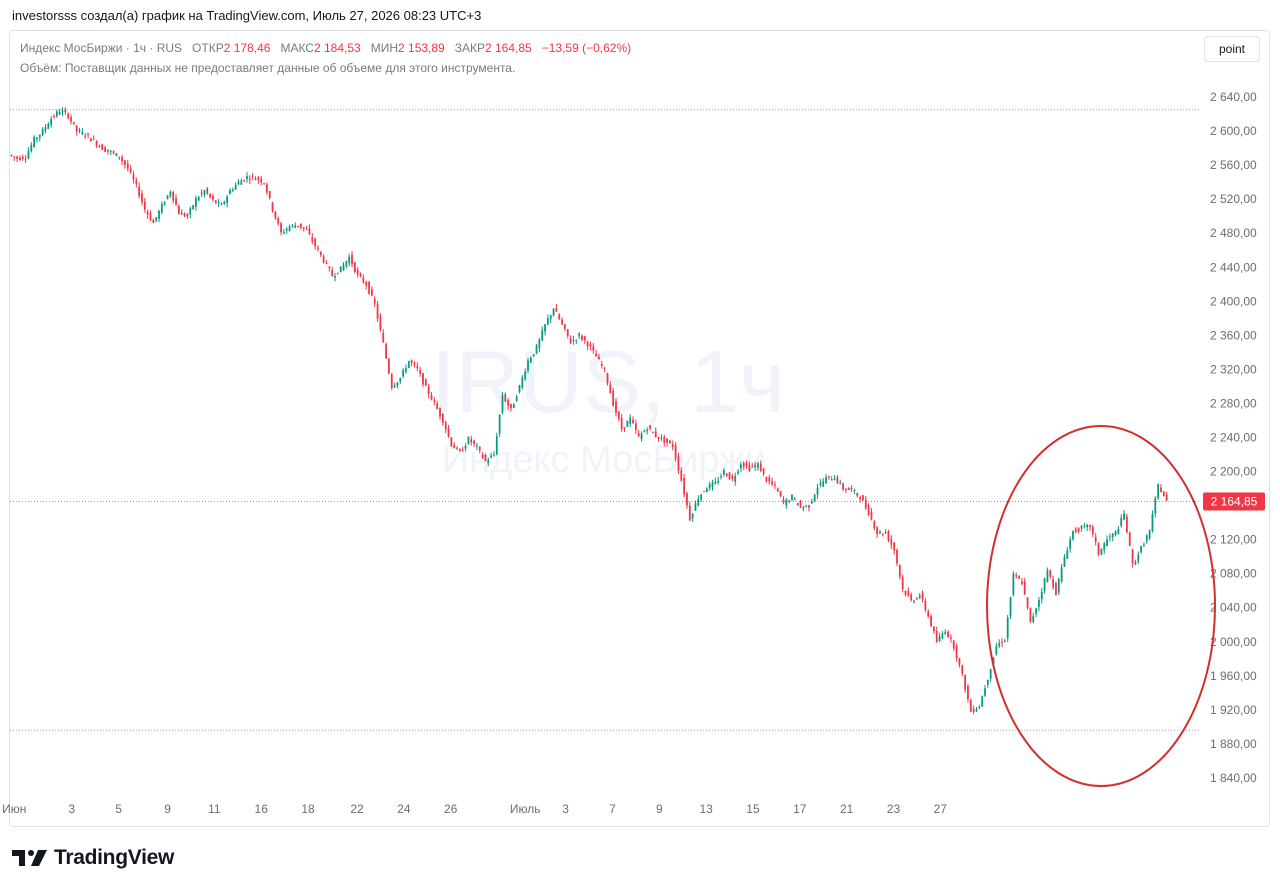 The image size is (1280, 893). What do you see at coordinates (659, 809) in the screenshot?
I see `x-tick-label: 9` at bounding box center [659, 809].